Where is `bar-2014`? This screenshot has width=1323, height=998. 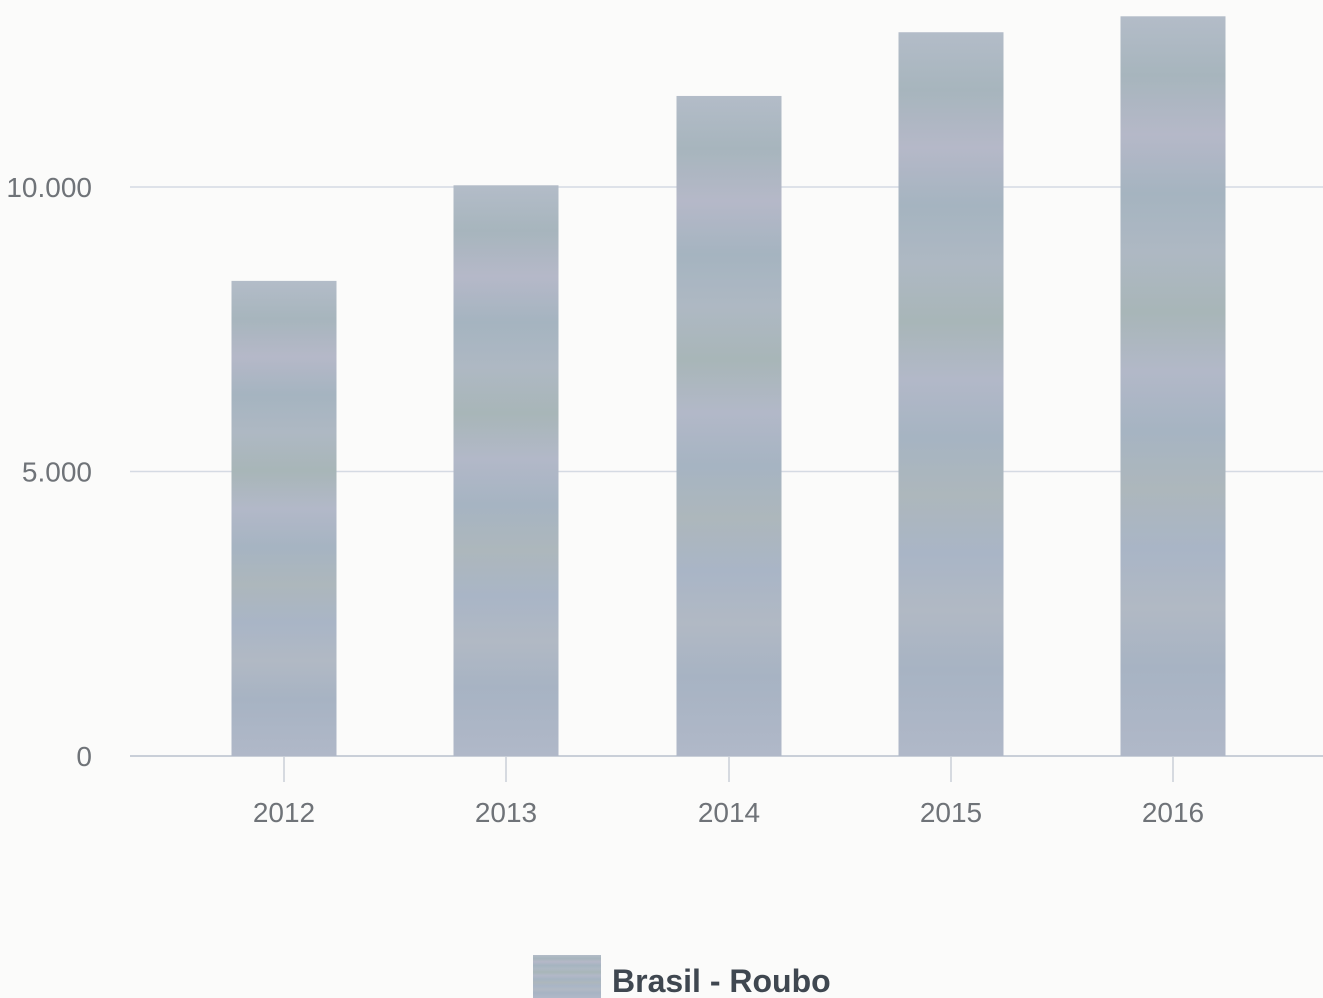 bar-2014 is located at coordinates (729, 425).